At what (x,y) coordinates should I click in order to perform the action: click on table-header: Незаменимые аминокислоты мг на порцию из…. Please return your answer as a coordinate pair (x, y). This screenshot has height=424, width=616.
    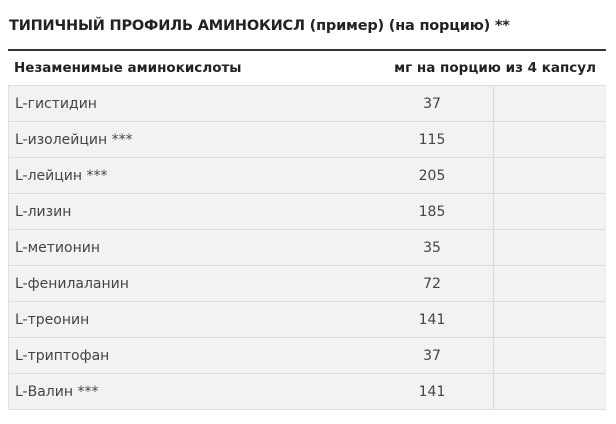
    Looking at the image, I should click on (307, 68).